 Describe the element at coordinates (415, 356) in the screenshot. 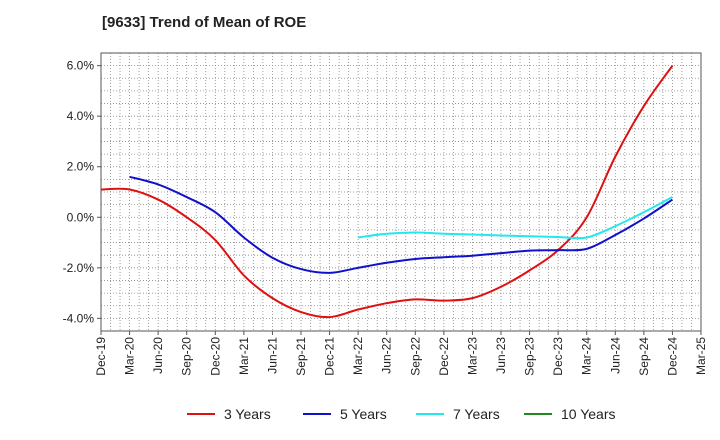

I see `x-tick-label: Sep-22` at that location.